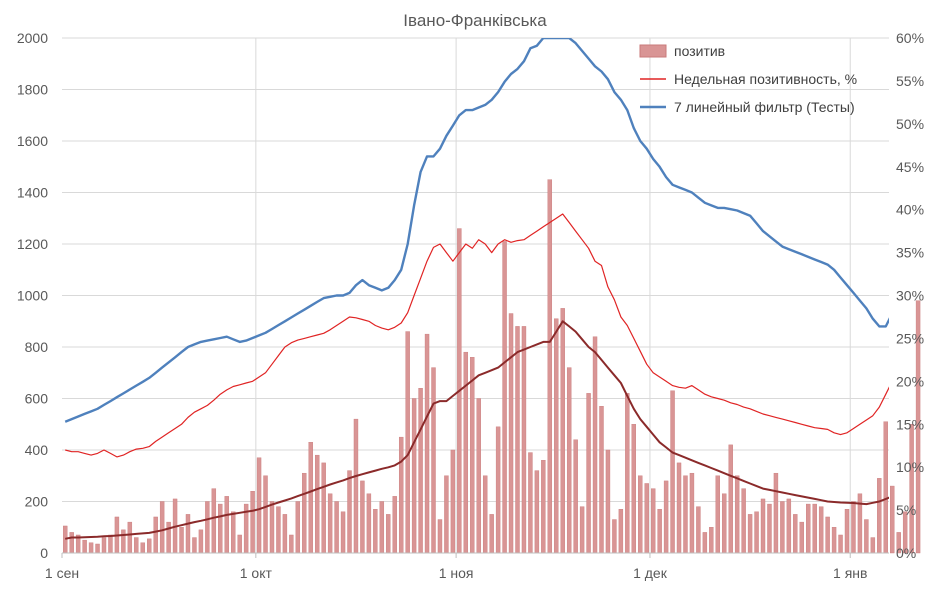  I want to click on y-right-tick-label: 30%, so click(910, 296).